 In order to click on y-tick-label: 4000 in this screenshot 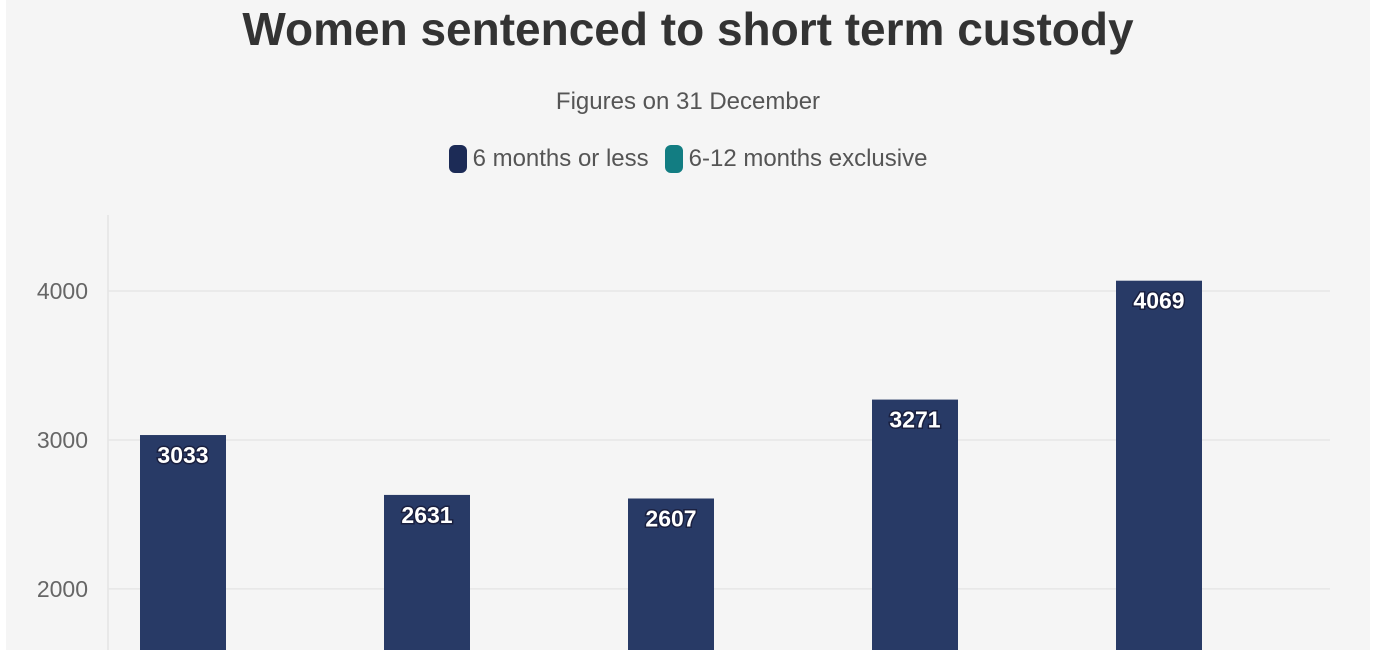, I will do `click(62, 291)`.